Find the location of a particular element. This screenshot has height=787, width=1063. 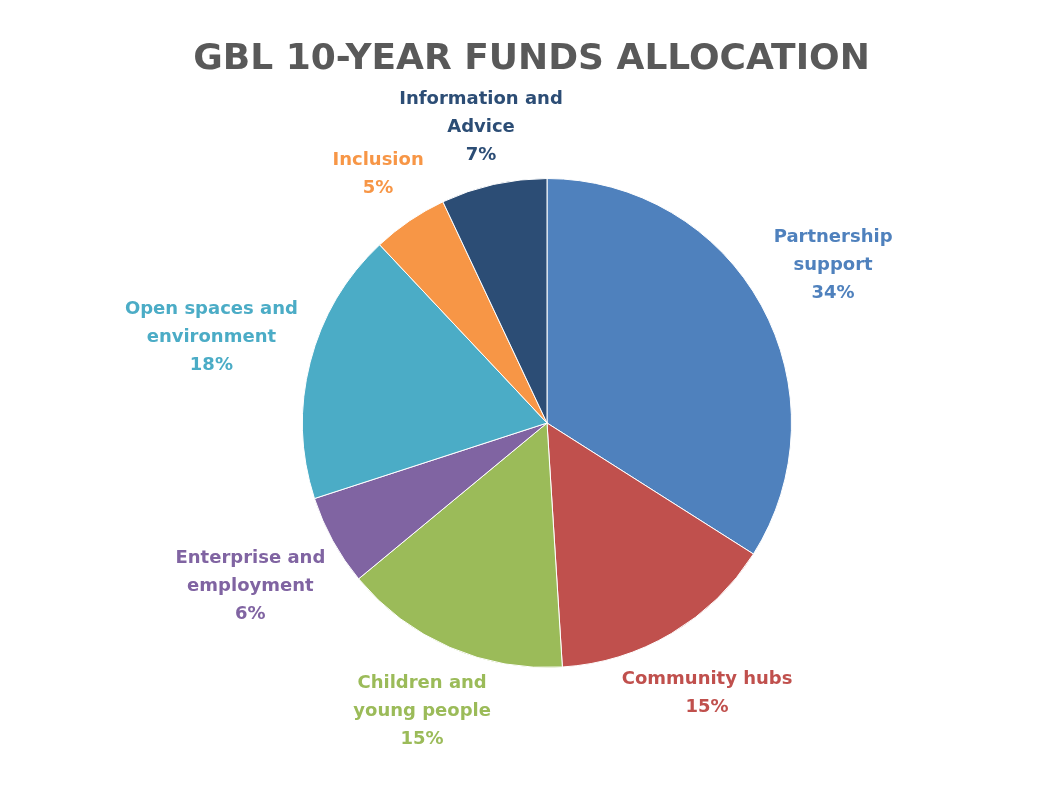

data-label: 5% is located at coordinates (378, 187).